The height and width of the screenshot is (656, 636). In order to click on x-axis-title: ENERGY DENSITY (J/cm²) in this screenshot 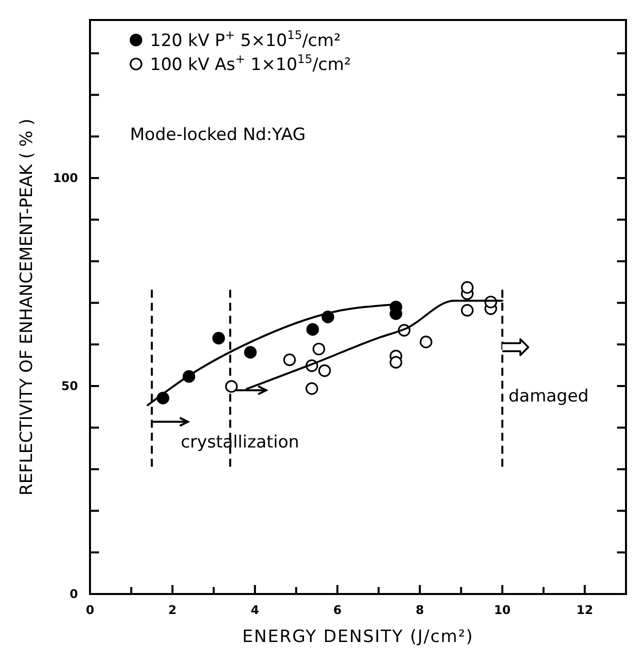, I will do `click(358, 637)`.